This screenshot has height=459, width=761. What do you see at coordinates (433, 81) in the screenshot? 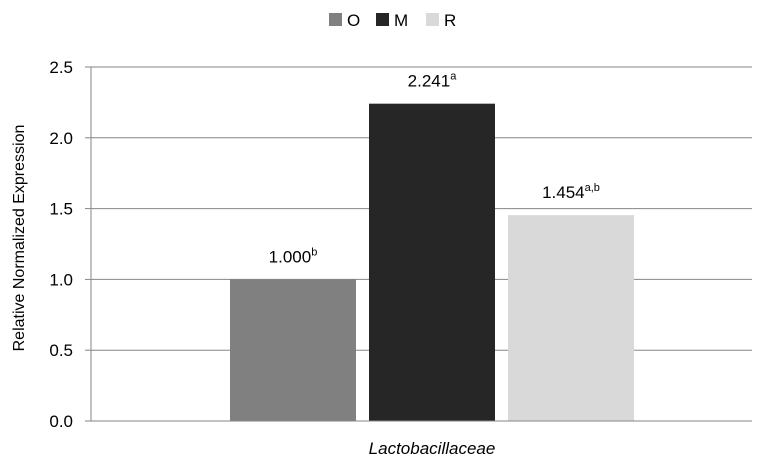
I see `data-label-M: 2.241a` at bounding box center [433, 81].